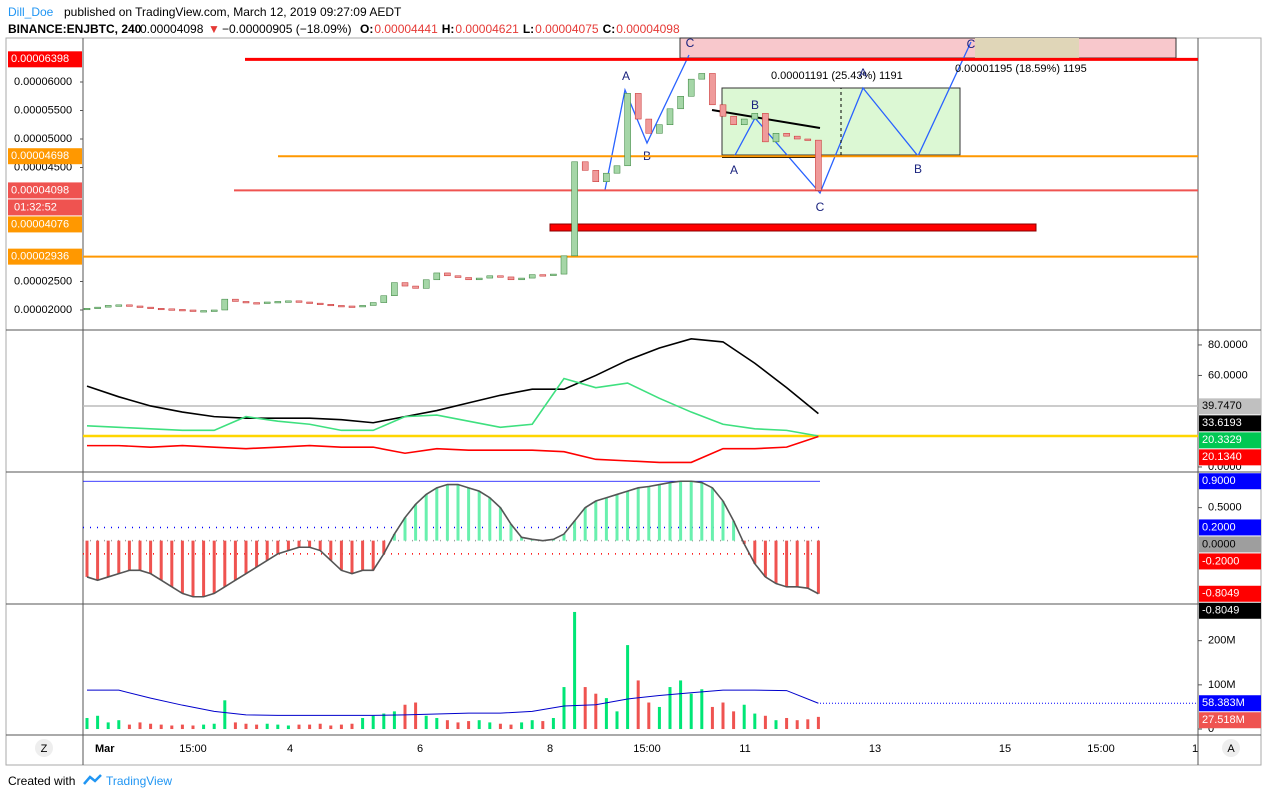  What do you see at coordinates (139, 781) in the screenshot?
I see `footer-brand: TradingView` at bounding box center [139, 781].